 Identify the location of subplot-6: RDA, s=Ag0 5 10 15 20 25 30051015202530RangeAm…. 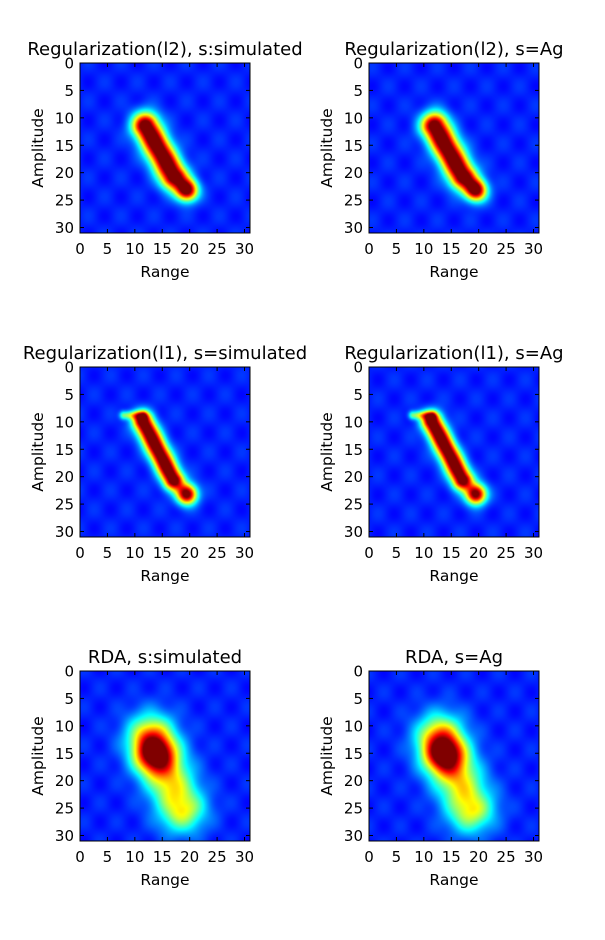
(430, 768).